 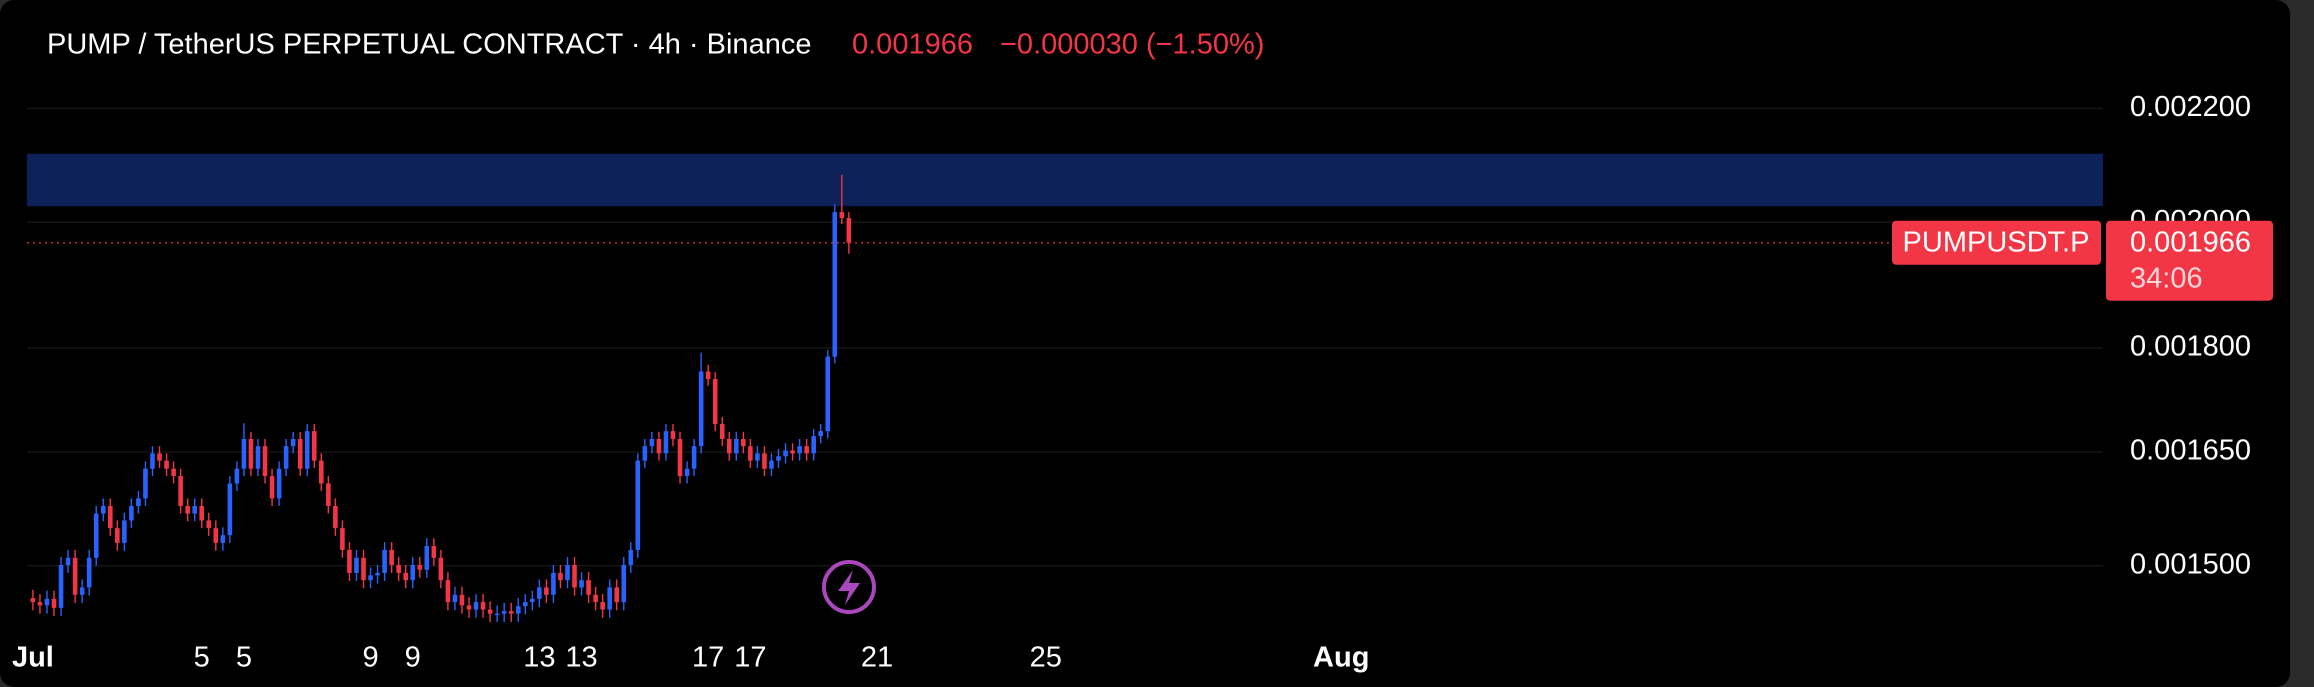 I want to click on x-tick-label: Jul, so click(x=33, y=658).